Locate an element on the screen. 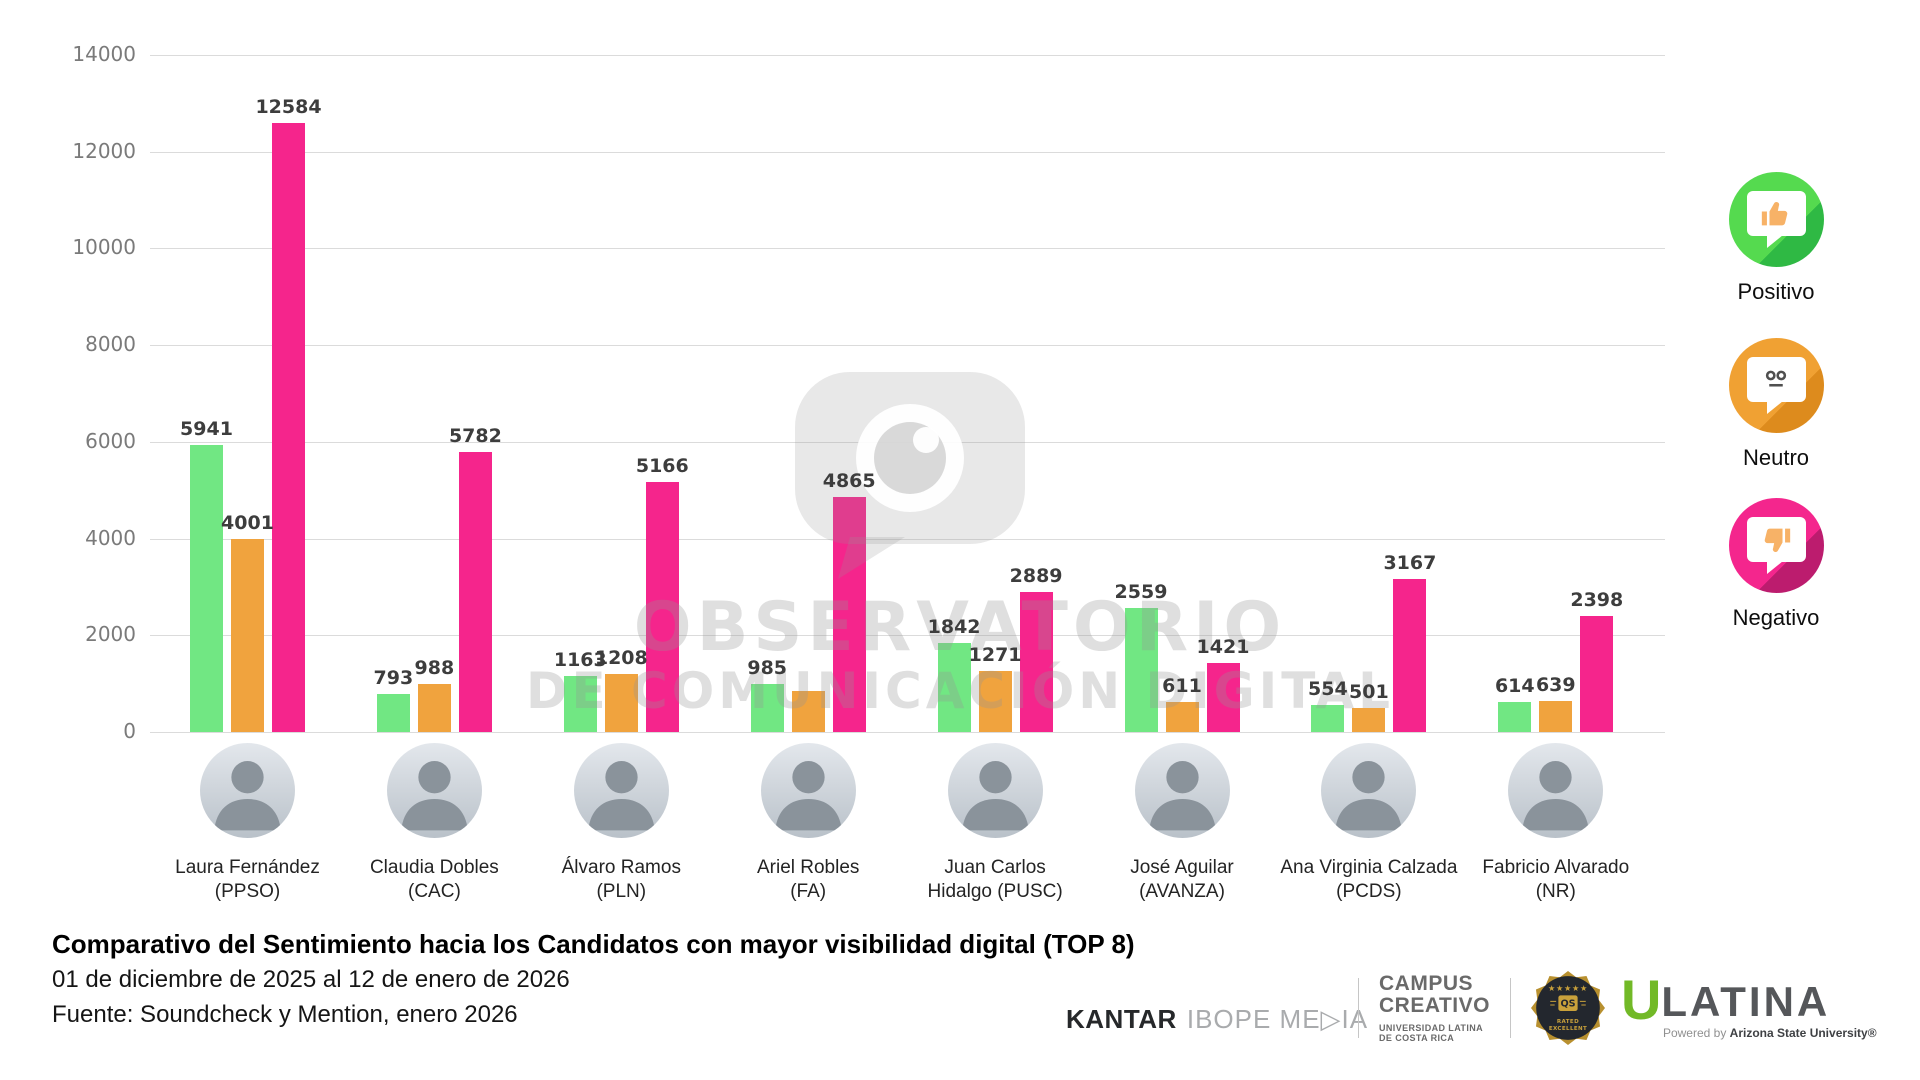 Image resolution: width=1920 pixels, height=1080 pixels. bar-slot: 614 is located at coordinates (1515, 703).